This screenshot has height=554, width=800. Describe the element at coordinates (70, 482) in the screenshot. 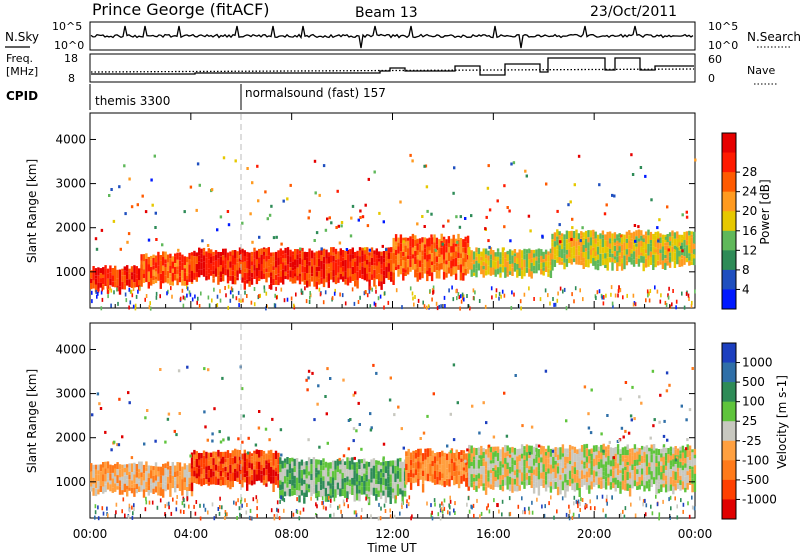

I see `y-tick-label: 1000` at that location.